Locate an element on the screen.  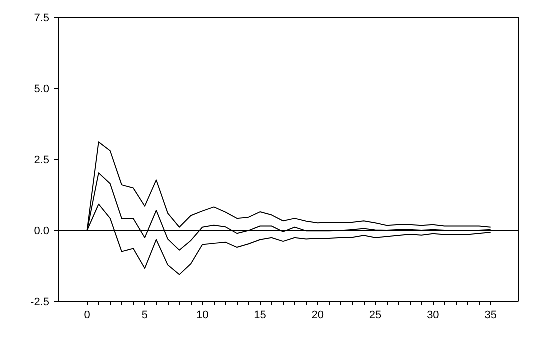
x-tick-label: 25 is located at coordinates (375, 316).